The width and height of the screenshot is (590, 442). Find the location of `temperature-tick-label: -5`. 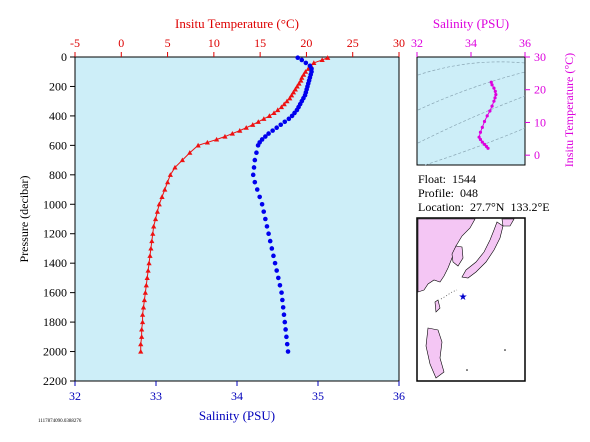

temperature-tick-label: -5 is located at coordinates (75, 43).